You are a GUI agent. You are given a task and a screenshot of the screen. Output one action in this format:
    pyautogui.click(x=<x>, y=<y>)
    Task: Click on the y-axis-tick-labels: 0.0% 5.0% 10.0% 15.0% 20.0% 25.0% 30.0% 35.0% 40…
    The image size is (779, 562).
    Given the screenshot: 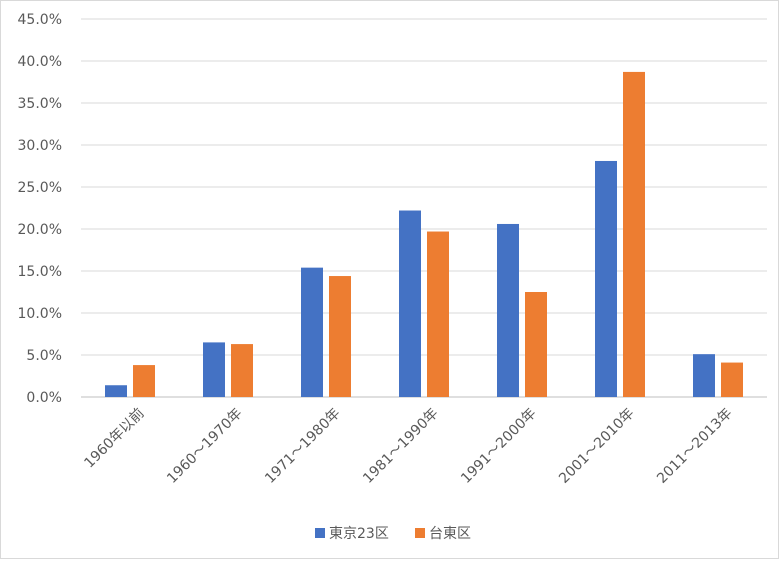 What is the action you would take?
    pyautogui.click(x=40, y=209)
    